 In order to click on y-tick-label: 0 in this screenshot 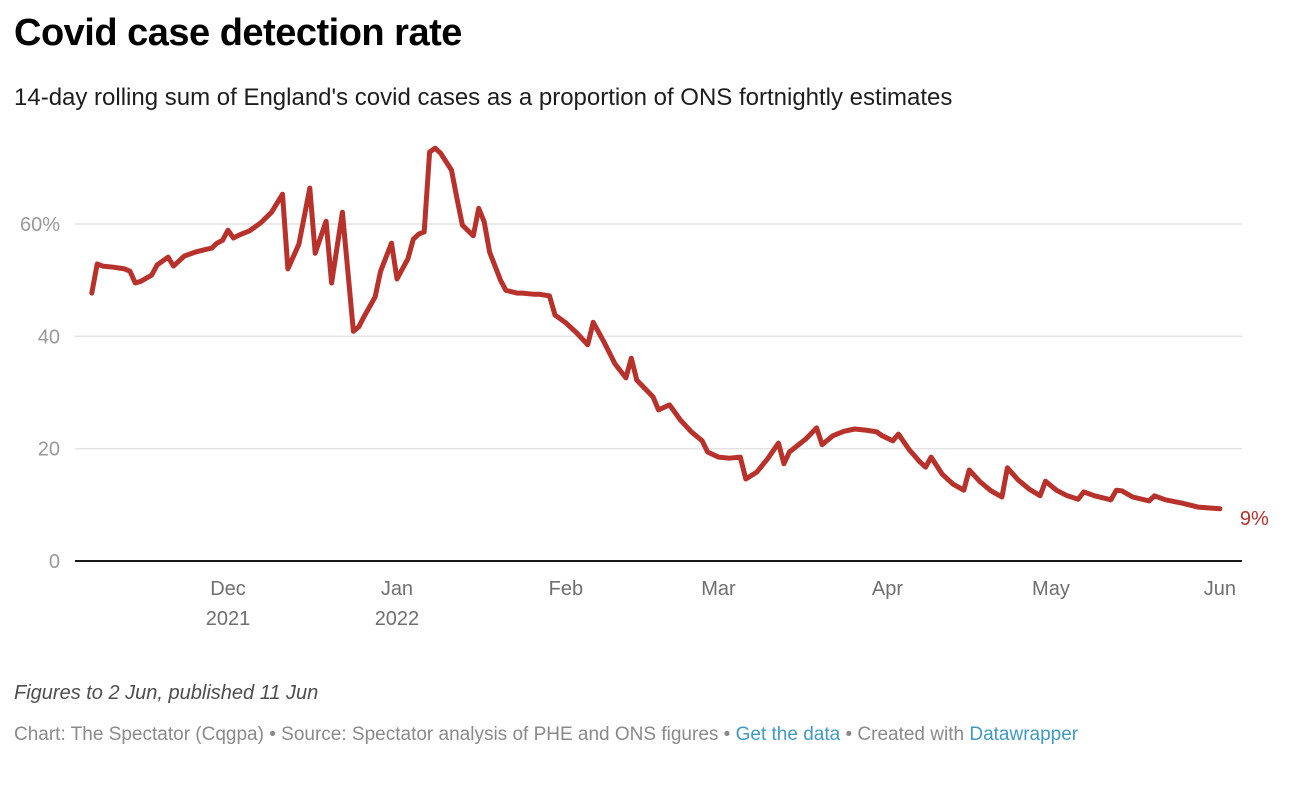, I will do `click(54, 562)`.